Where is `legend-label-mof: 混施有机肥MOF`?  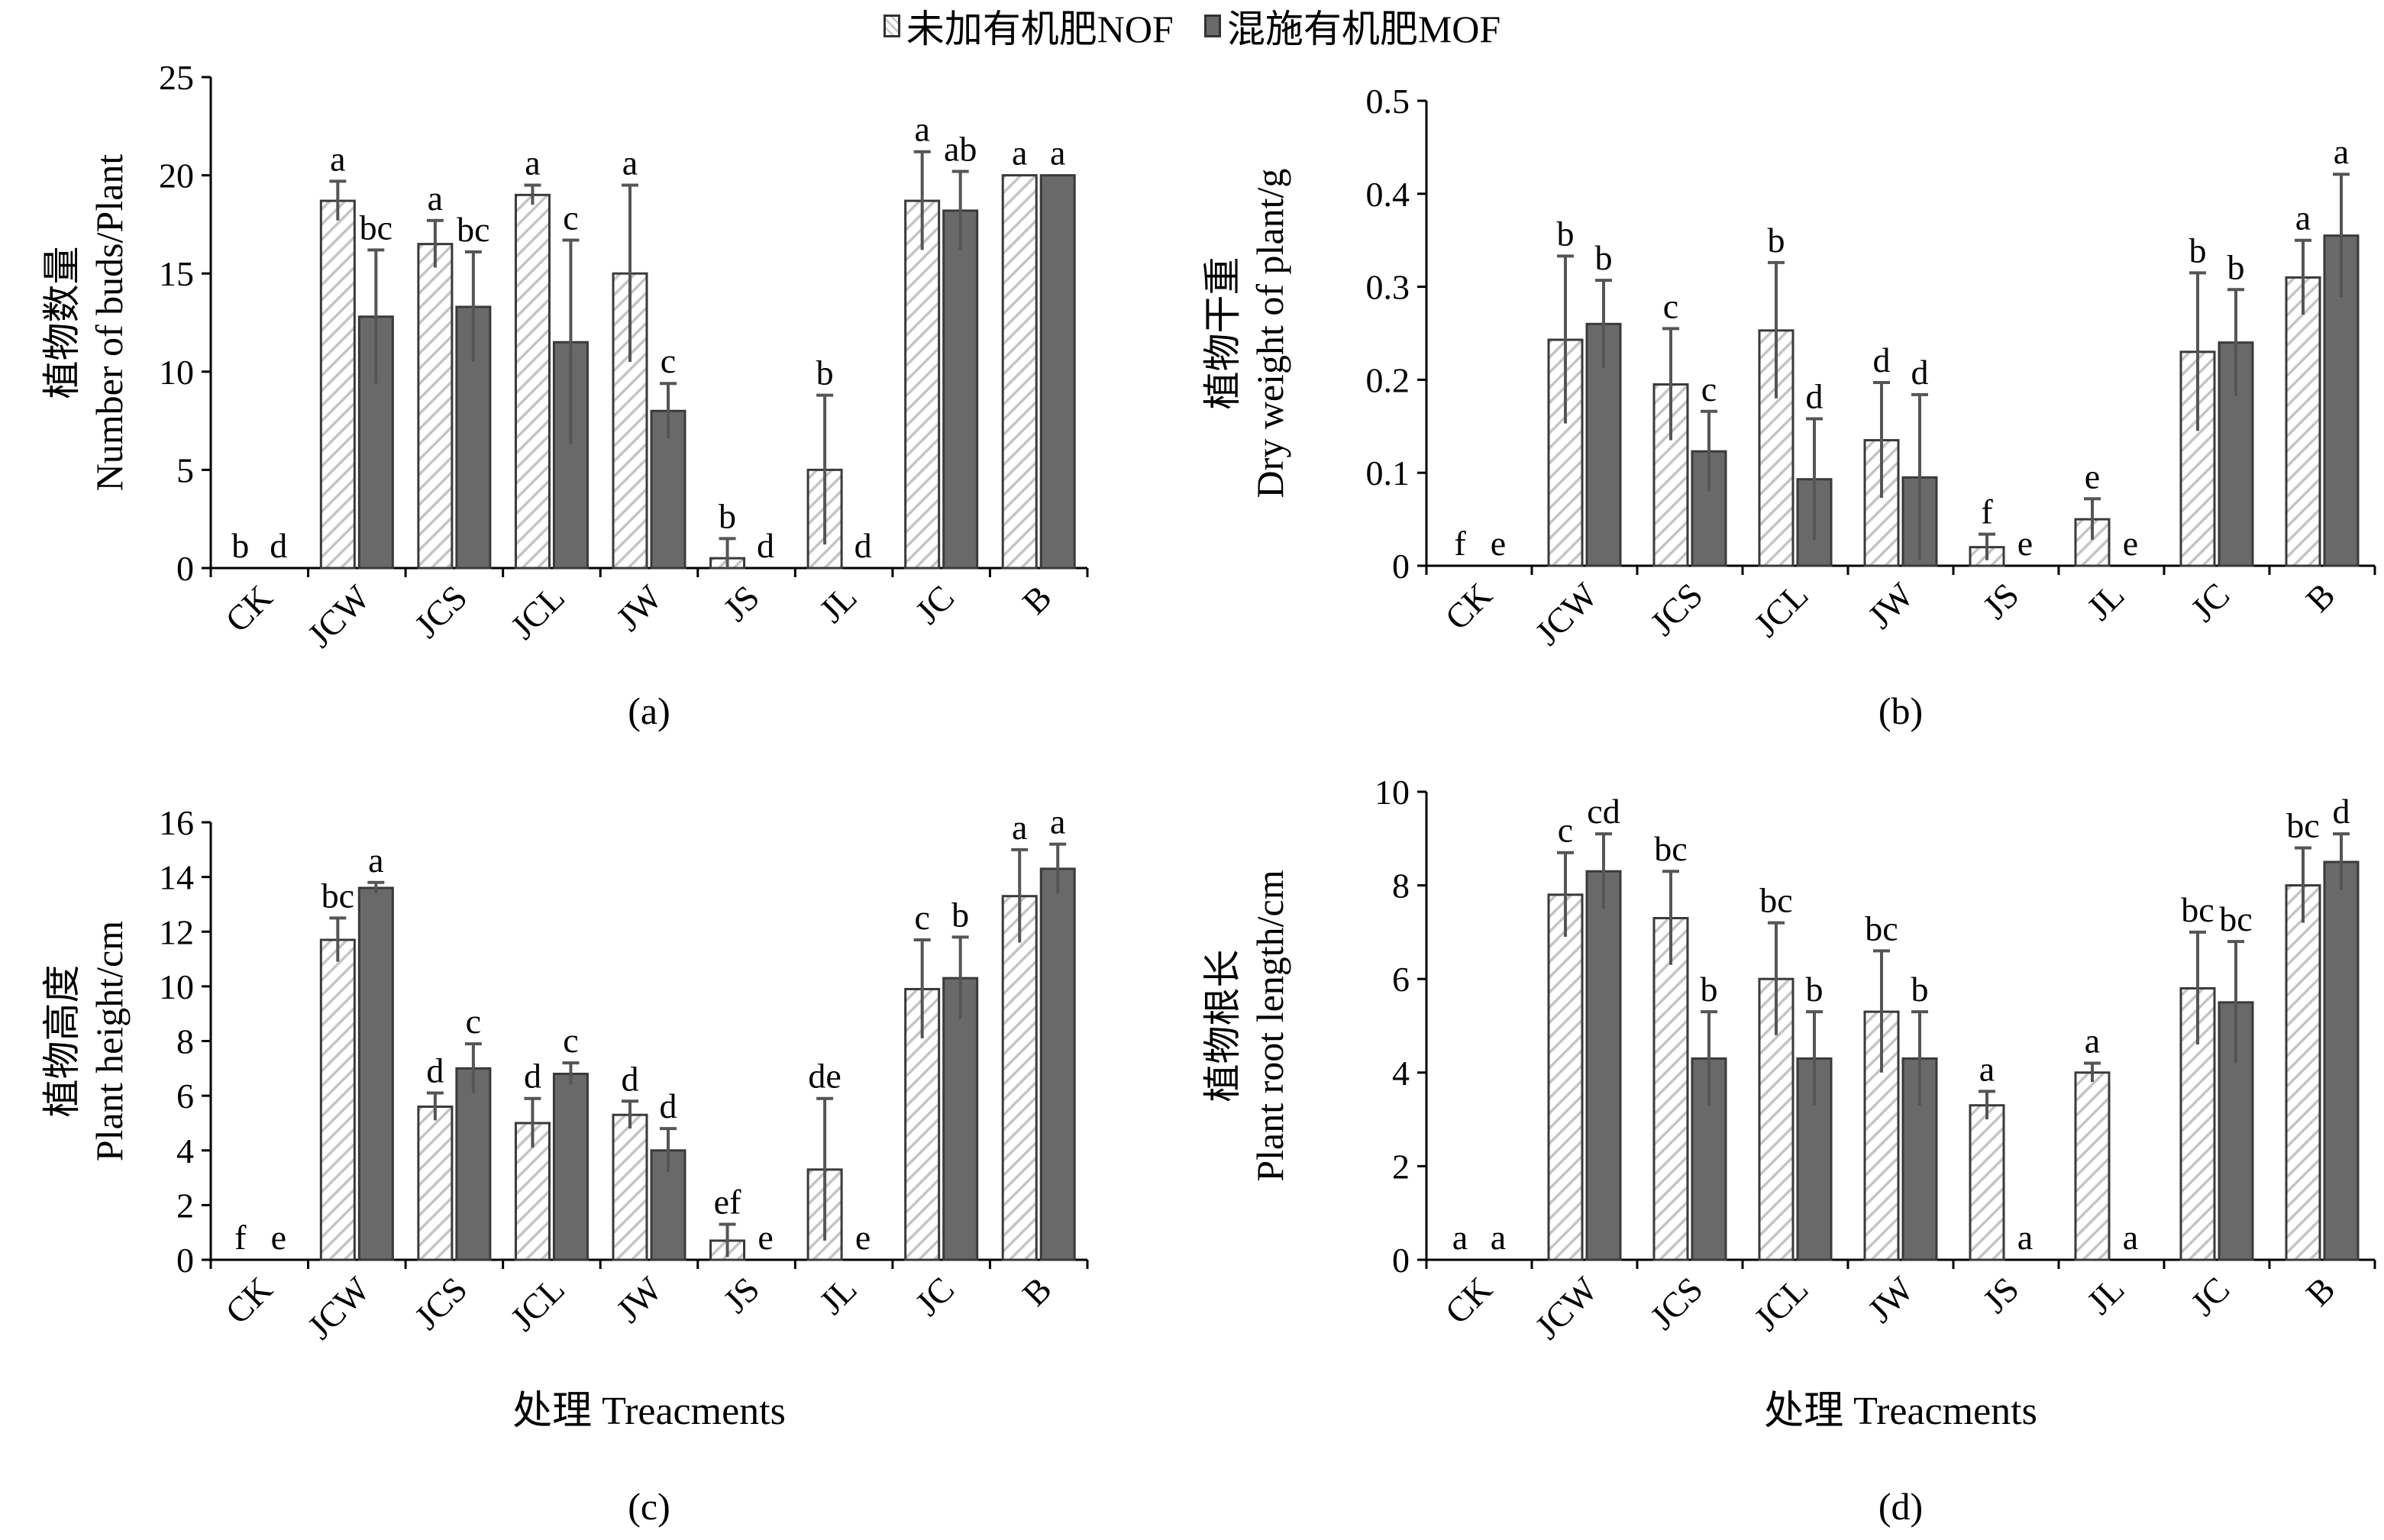
legend-label-mof: 混施有机肥MOF is located at coordinates (1363, 29).